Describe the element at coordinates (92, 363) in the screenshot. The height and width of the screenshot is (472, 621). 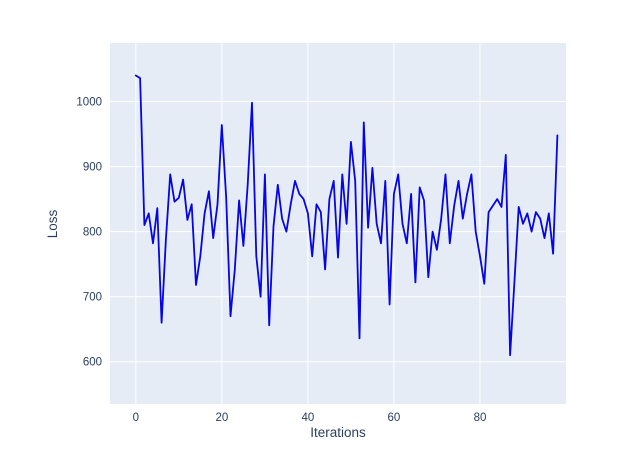
I see `y-tick-label: 600` at that location.